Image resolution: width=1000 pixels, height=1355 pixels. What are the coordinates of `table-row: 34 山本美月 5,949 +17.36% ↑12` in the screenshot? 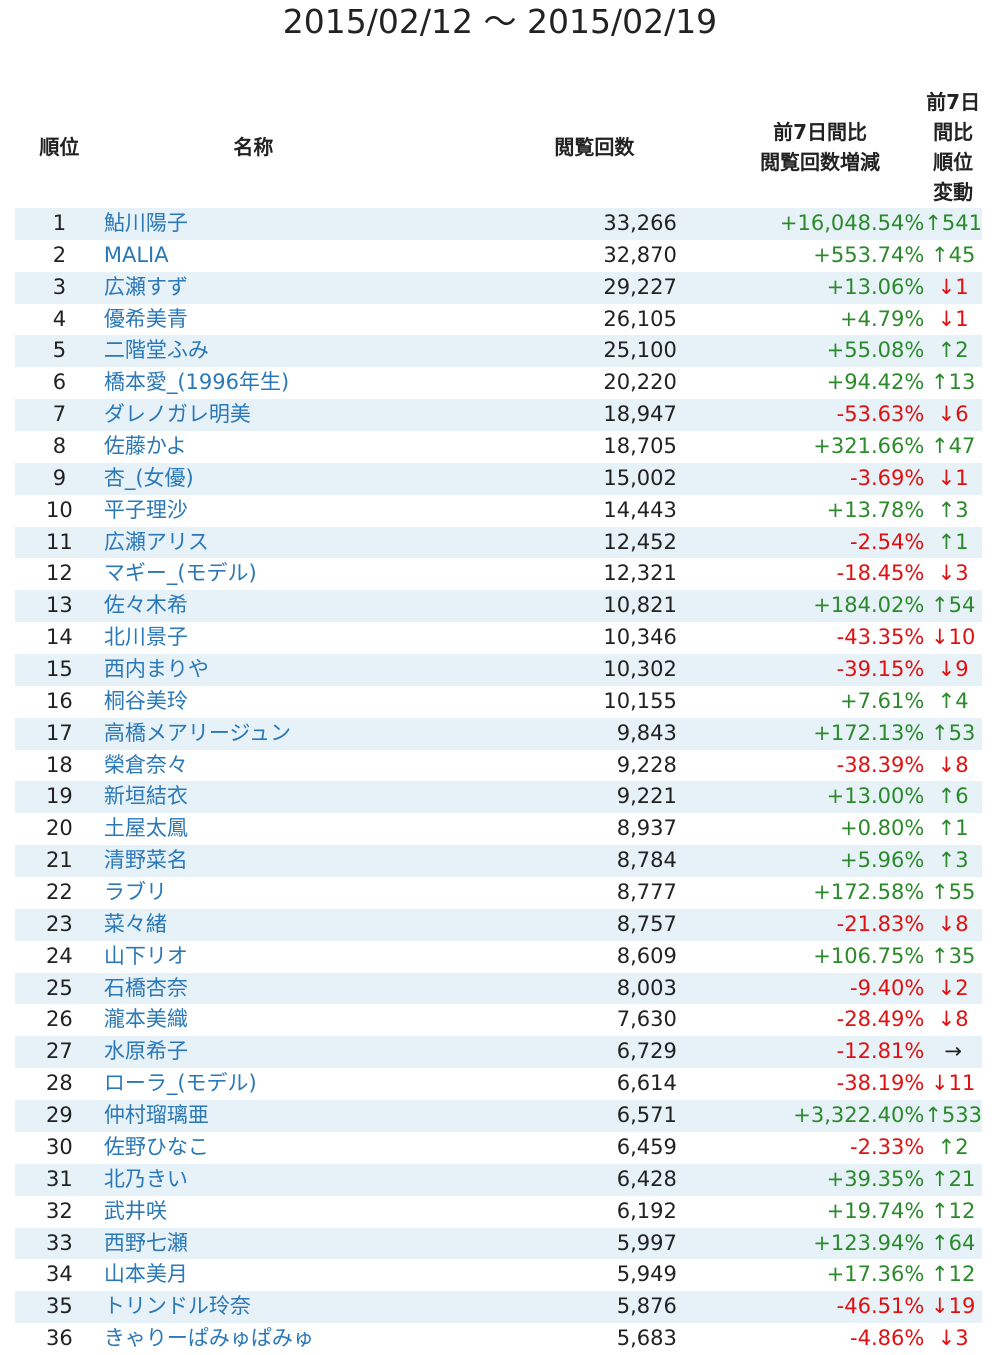 It's located at (498, 1275).